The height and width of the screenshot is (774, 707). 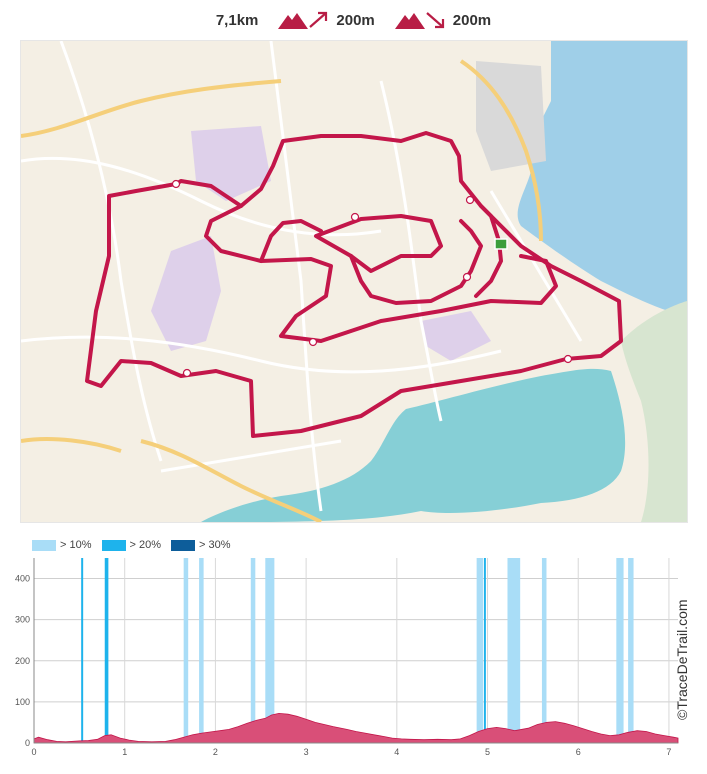 I want to click on y-tick-label: 100, so click(x=22, y=702).